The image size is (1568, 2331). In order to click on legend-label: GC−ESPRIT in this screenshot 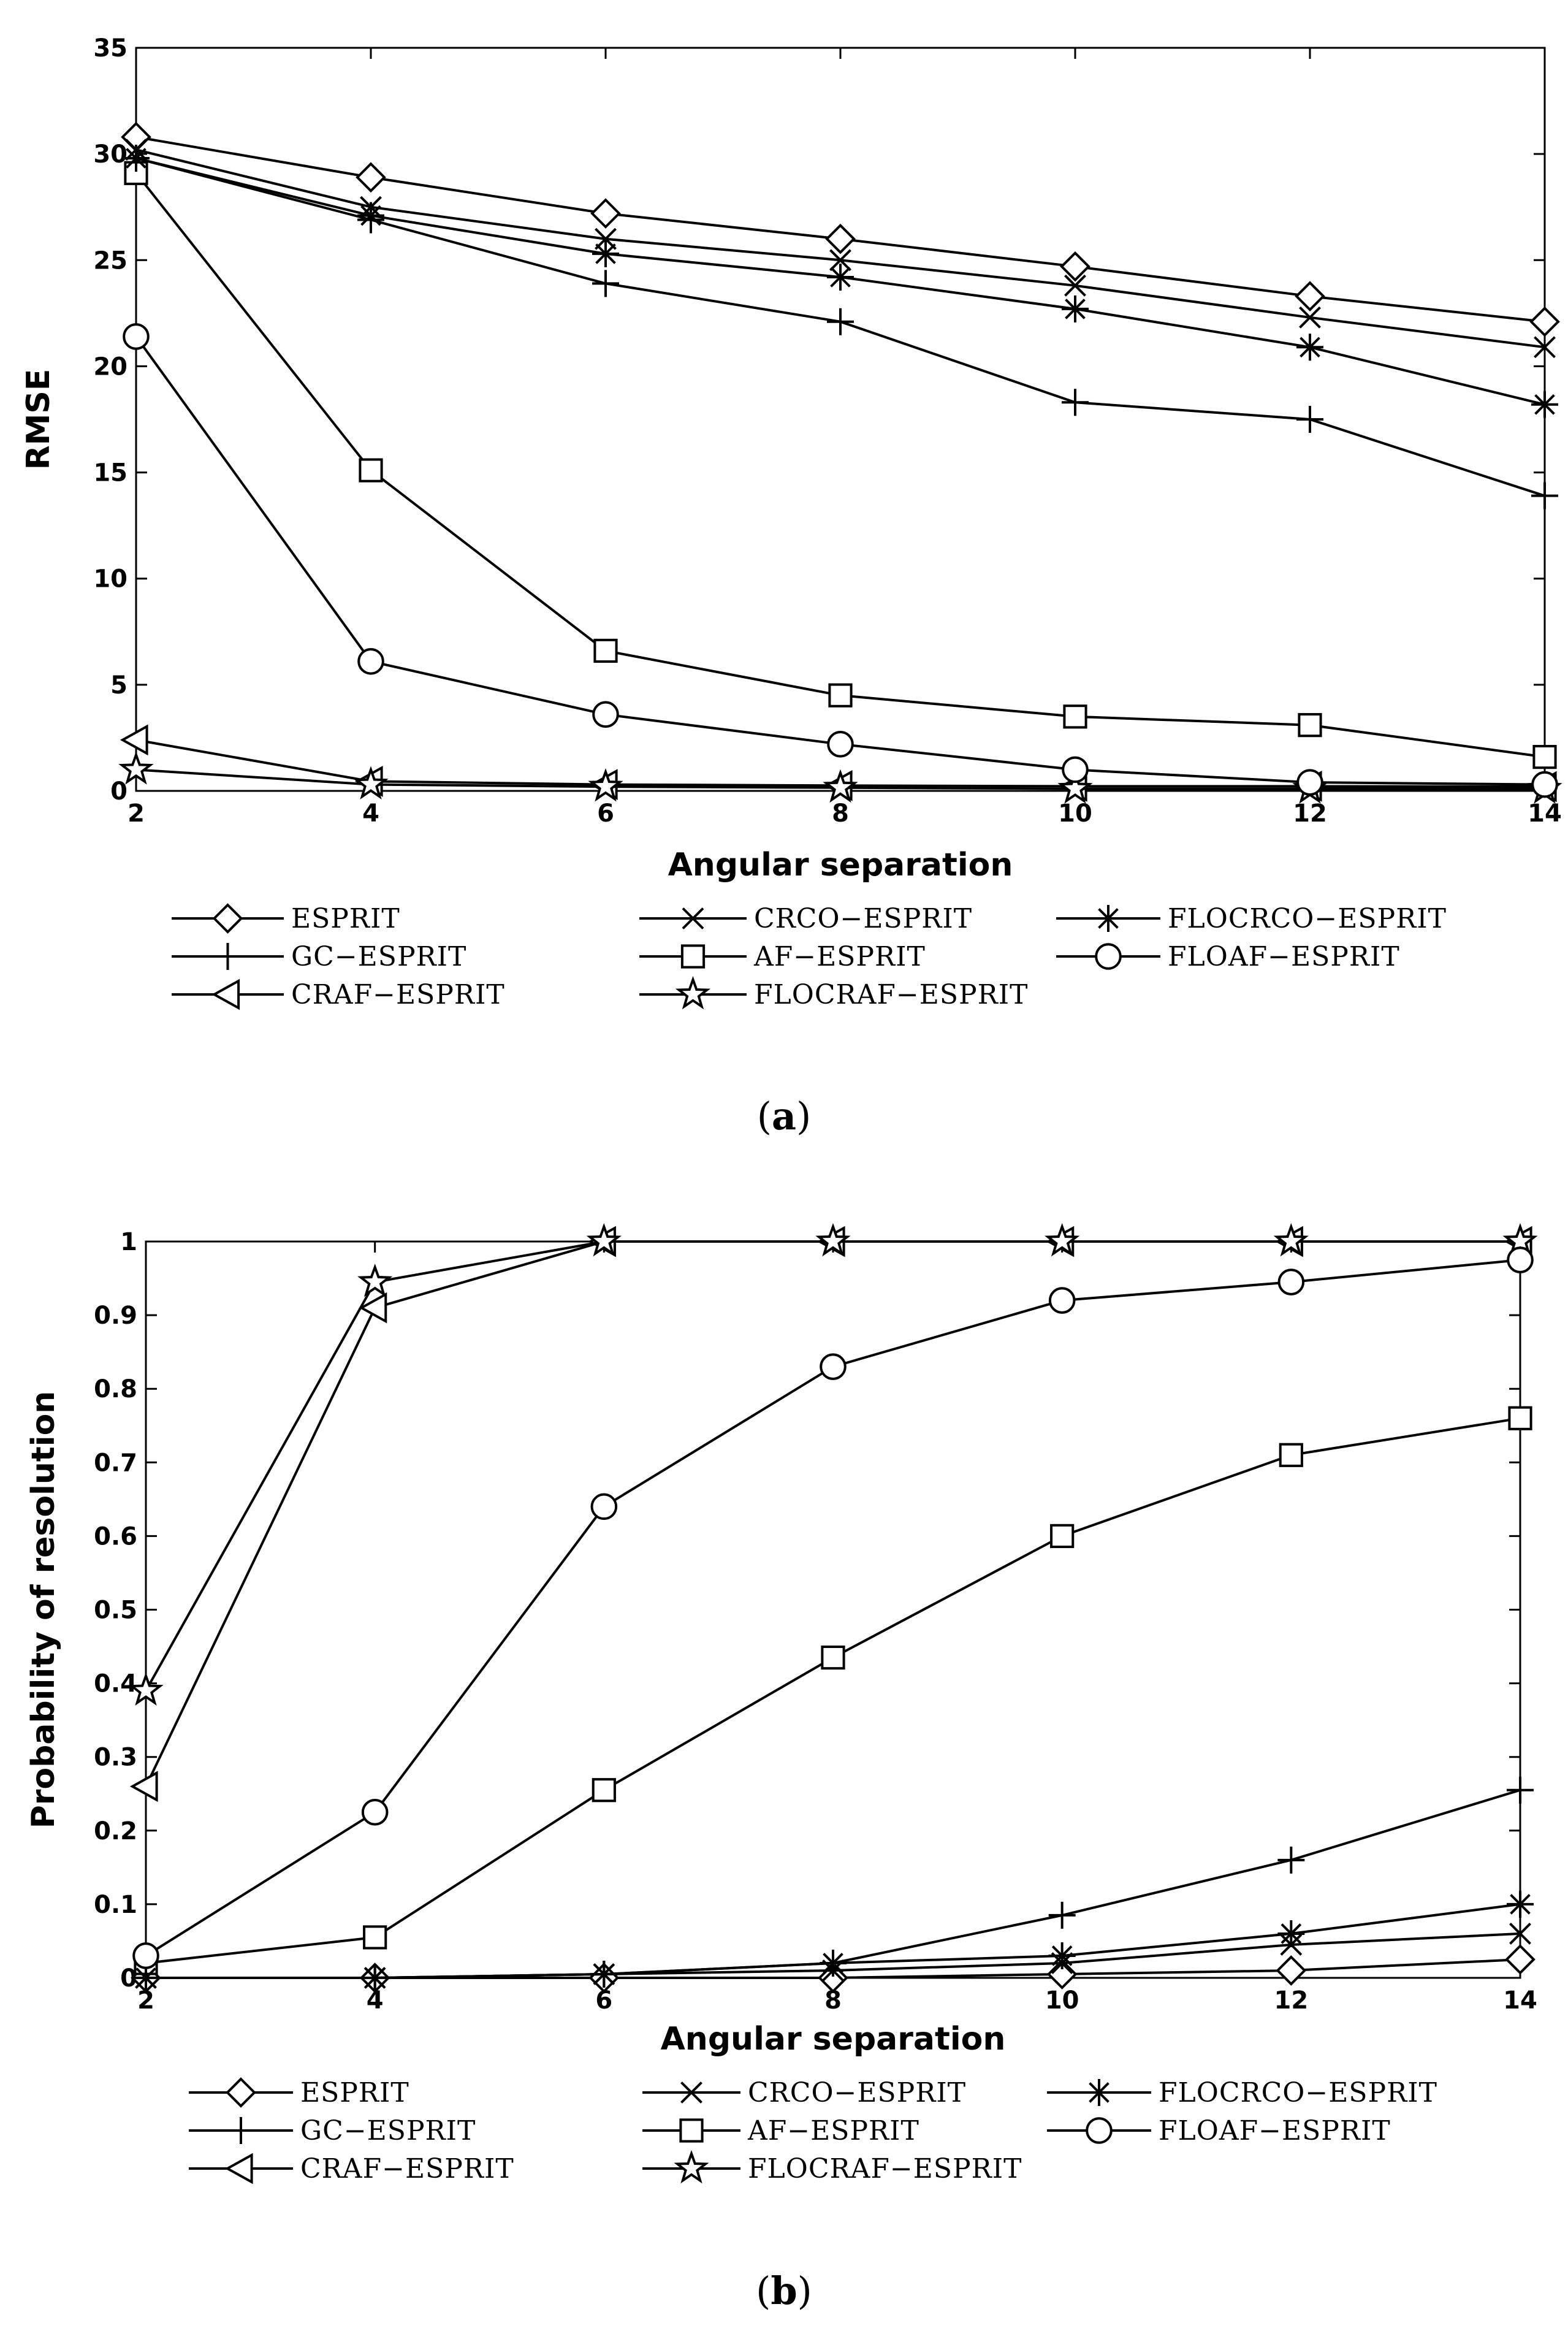, I will do `click(379, 957)`.